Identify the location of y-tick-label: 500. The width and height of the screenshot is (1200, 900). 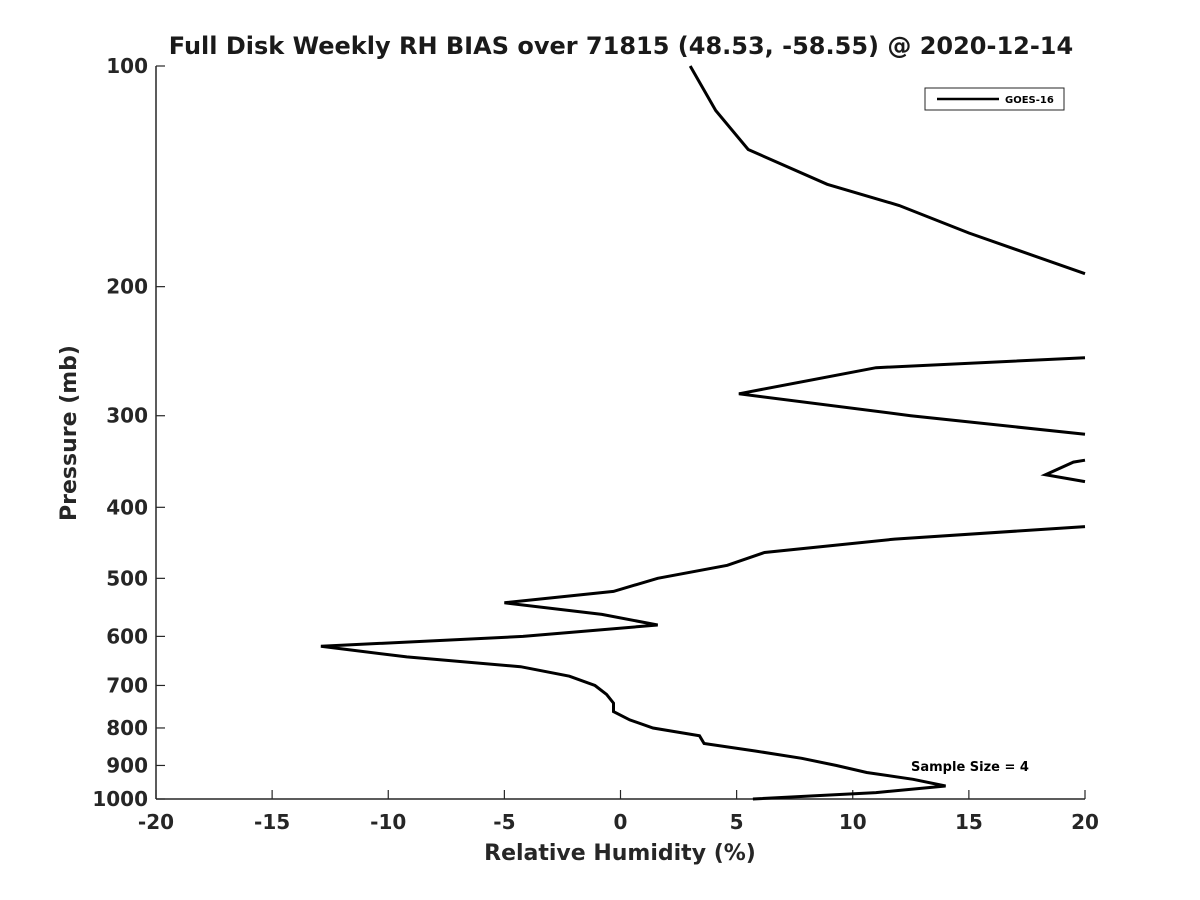
(127, 578).